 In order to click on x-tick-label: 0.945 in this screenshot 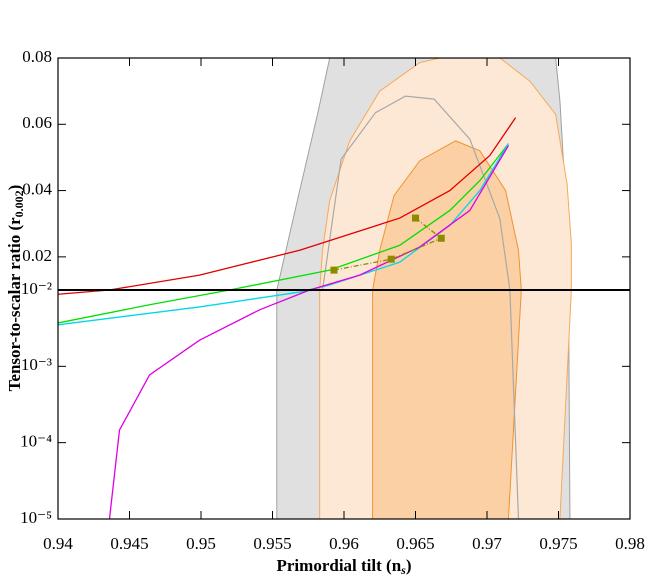, I will do `click(129, 543)`.